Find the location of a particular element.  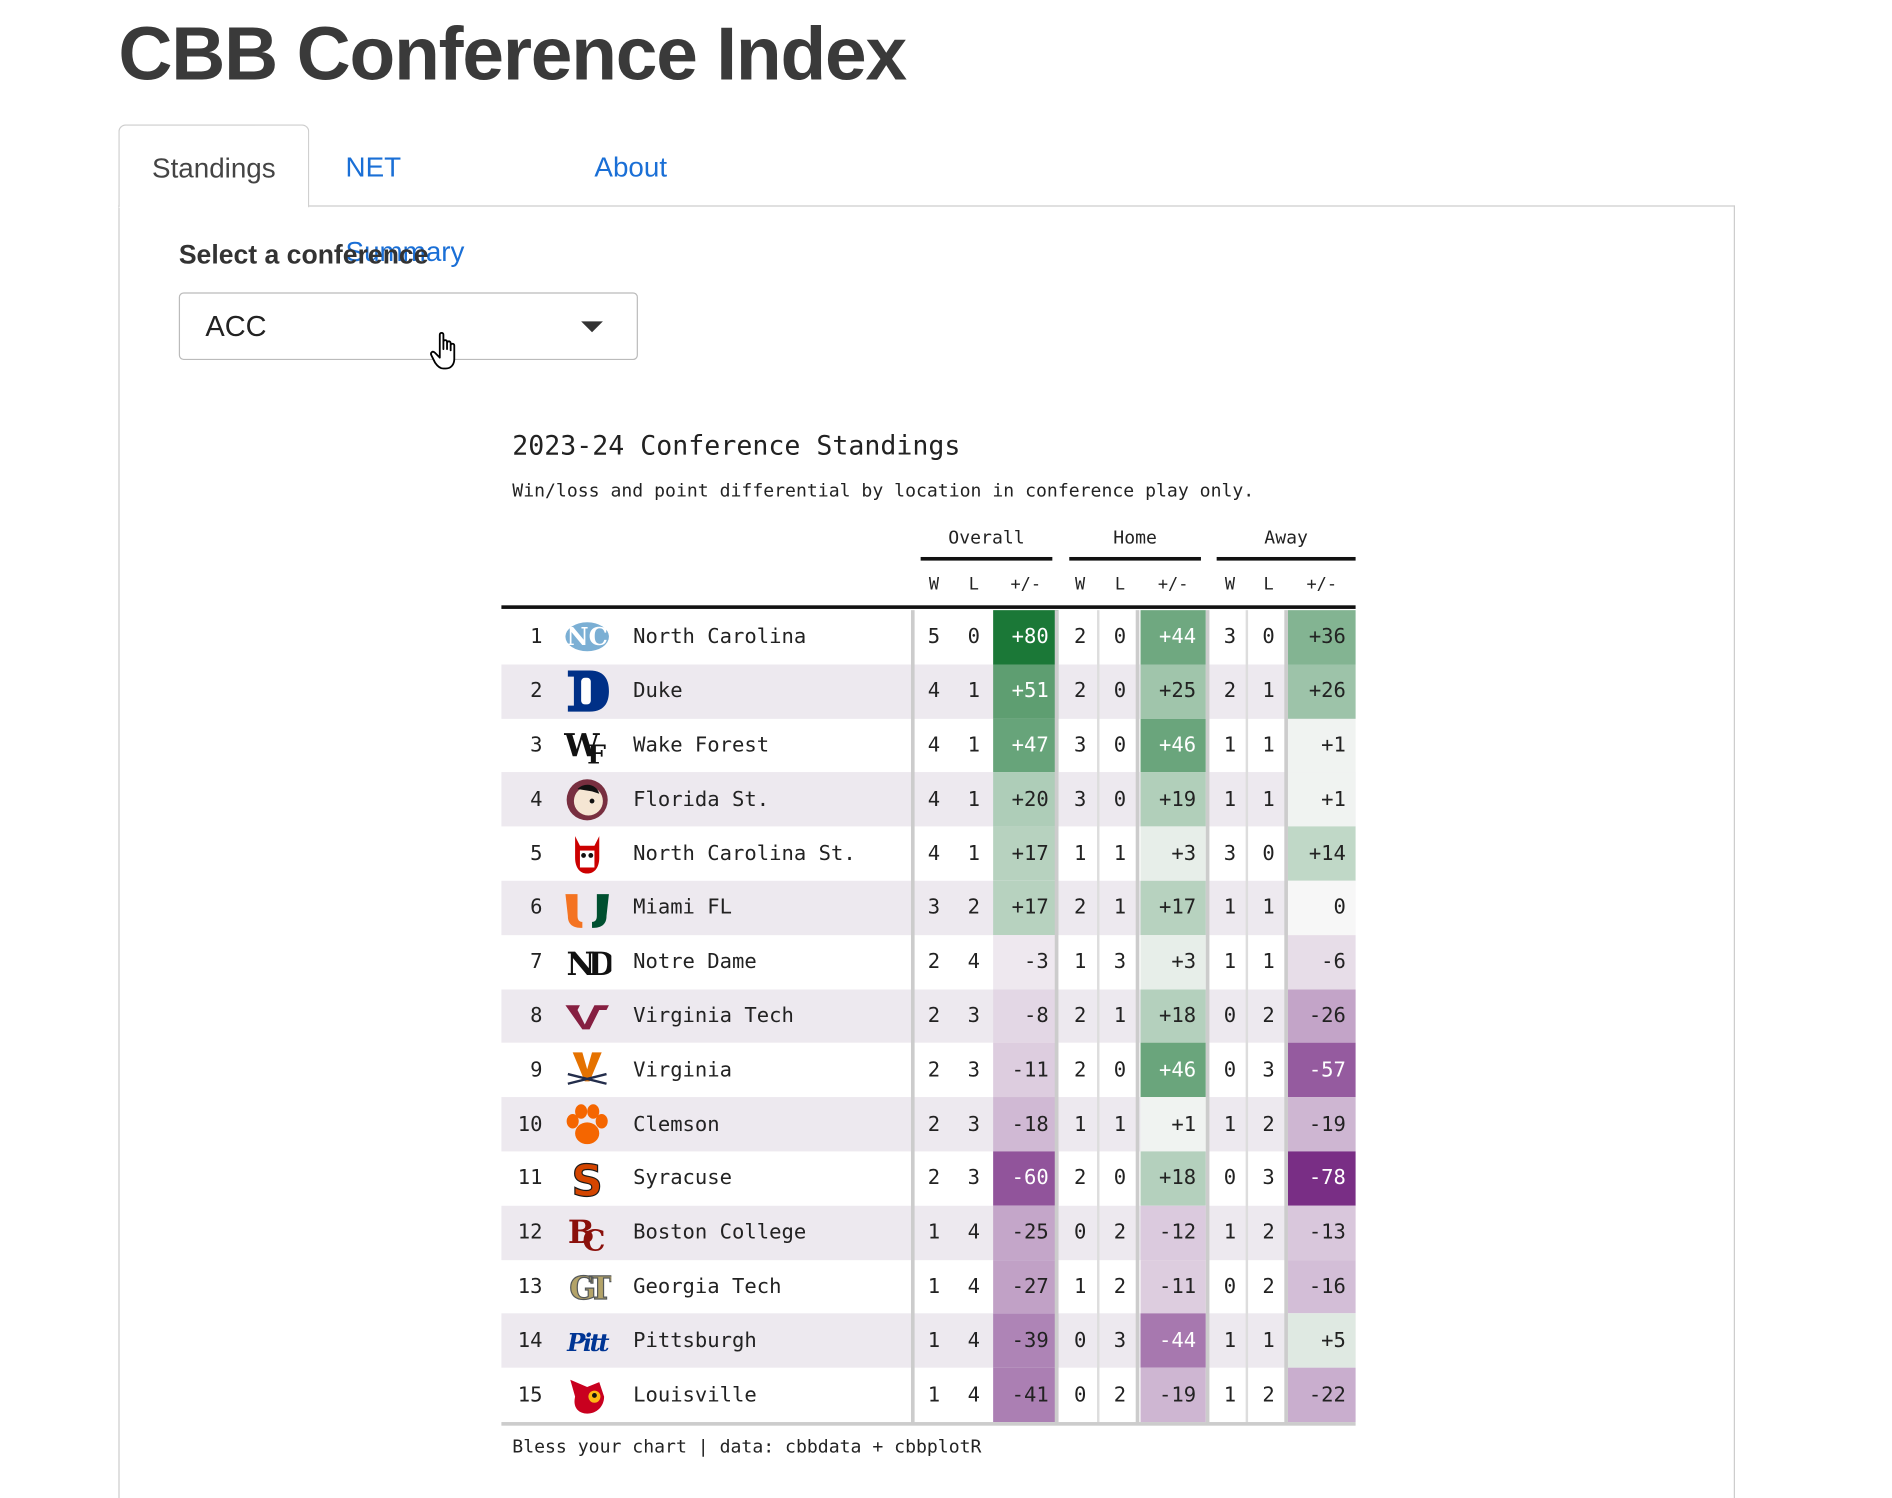

away-diff-cell: -26 is located at coordinates (1321, 1016).